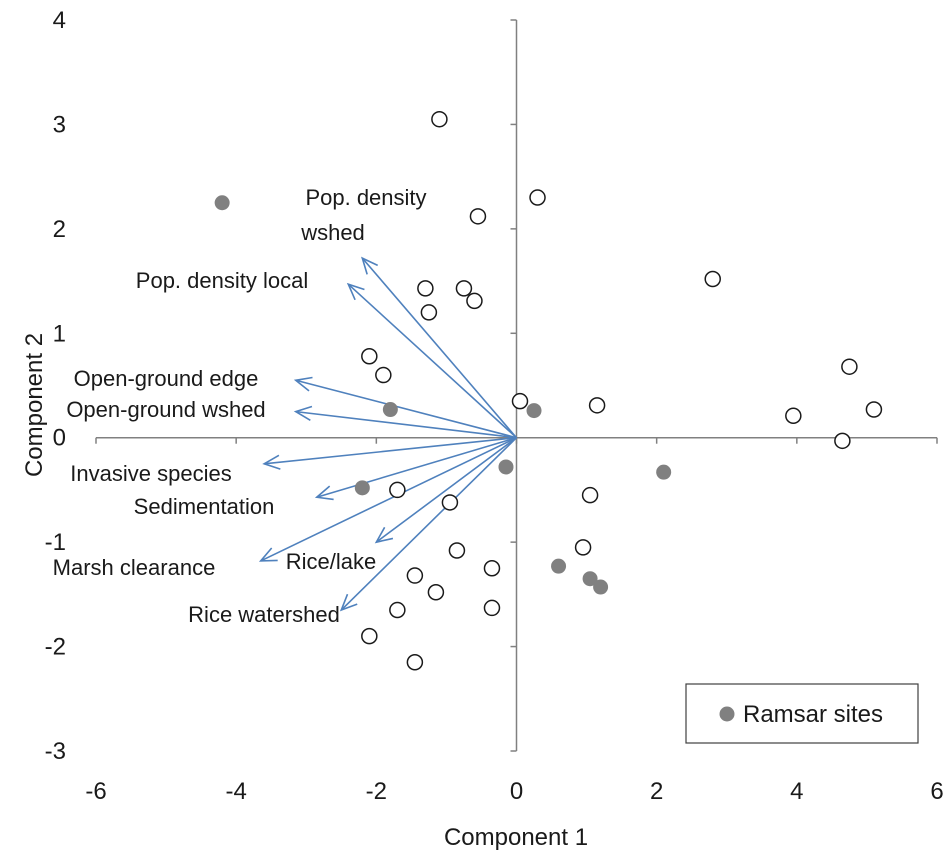  What do you see at coordinates (813, 714) in the screenshot?
I see `legend-ramsar-label: Ramsar sites` at bounding box center [813, 714].